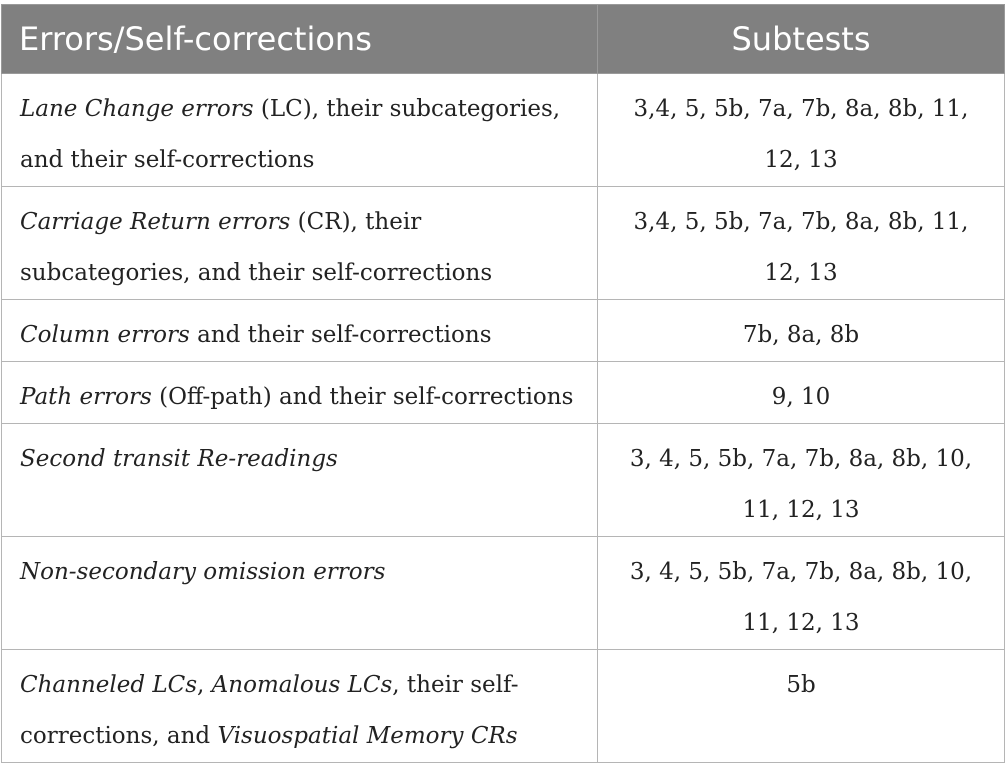 The height and width of the screenshot is (771, 1005). I want to click on header-row: Errors/Self-corrections Subtests, so click(503, 39).